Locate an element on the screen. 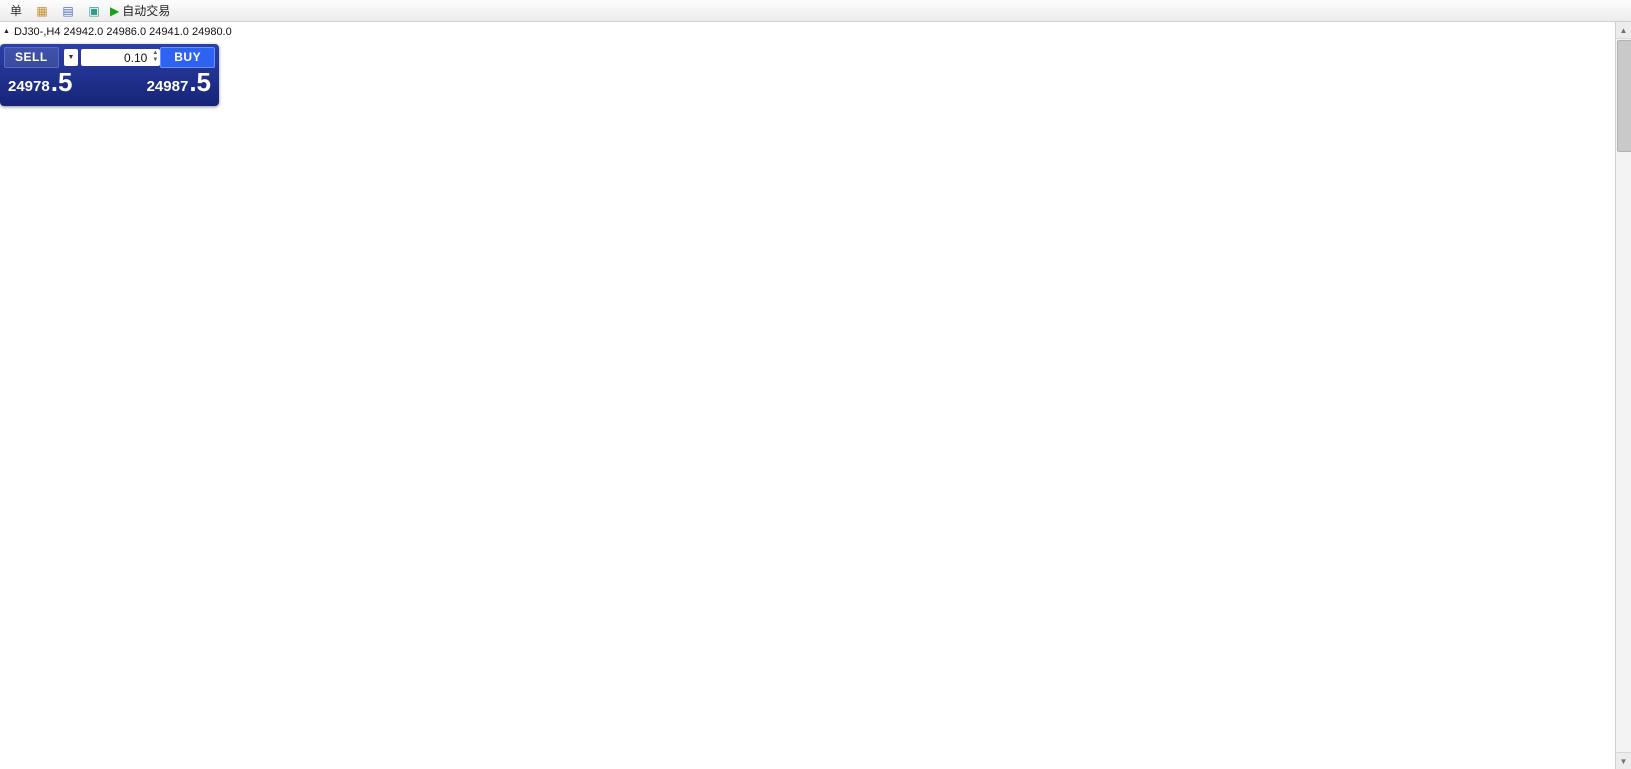 This screenshot has height=769, width=1631. volume-down-icon: ▼ is located at coordinates (155, 59).